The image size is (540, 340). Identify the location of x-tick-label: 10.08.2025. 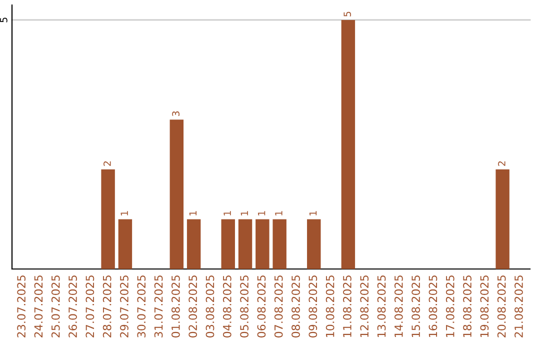
(330, 306).